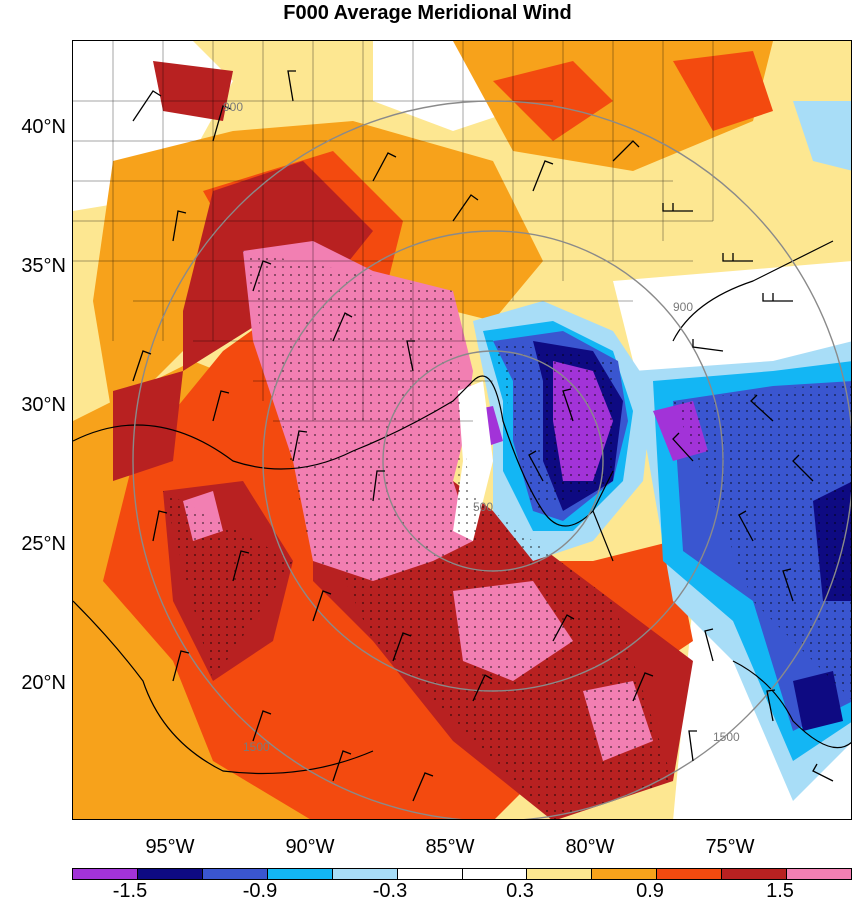  I want to click on lon-label-95w: 95°W, so click(170, 847).